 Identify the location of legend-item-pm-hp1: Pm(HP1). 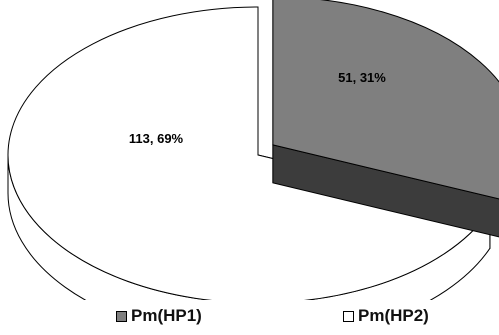
(159, 316).